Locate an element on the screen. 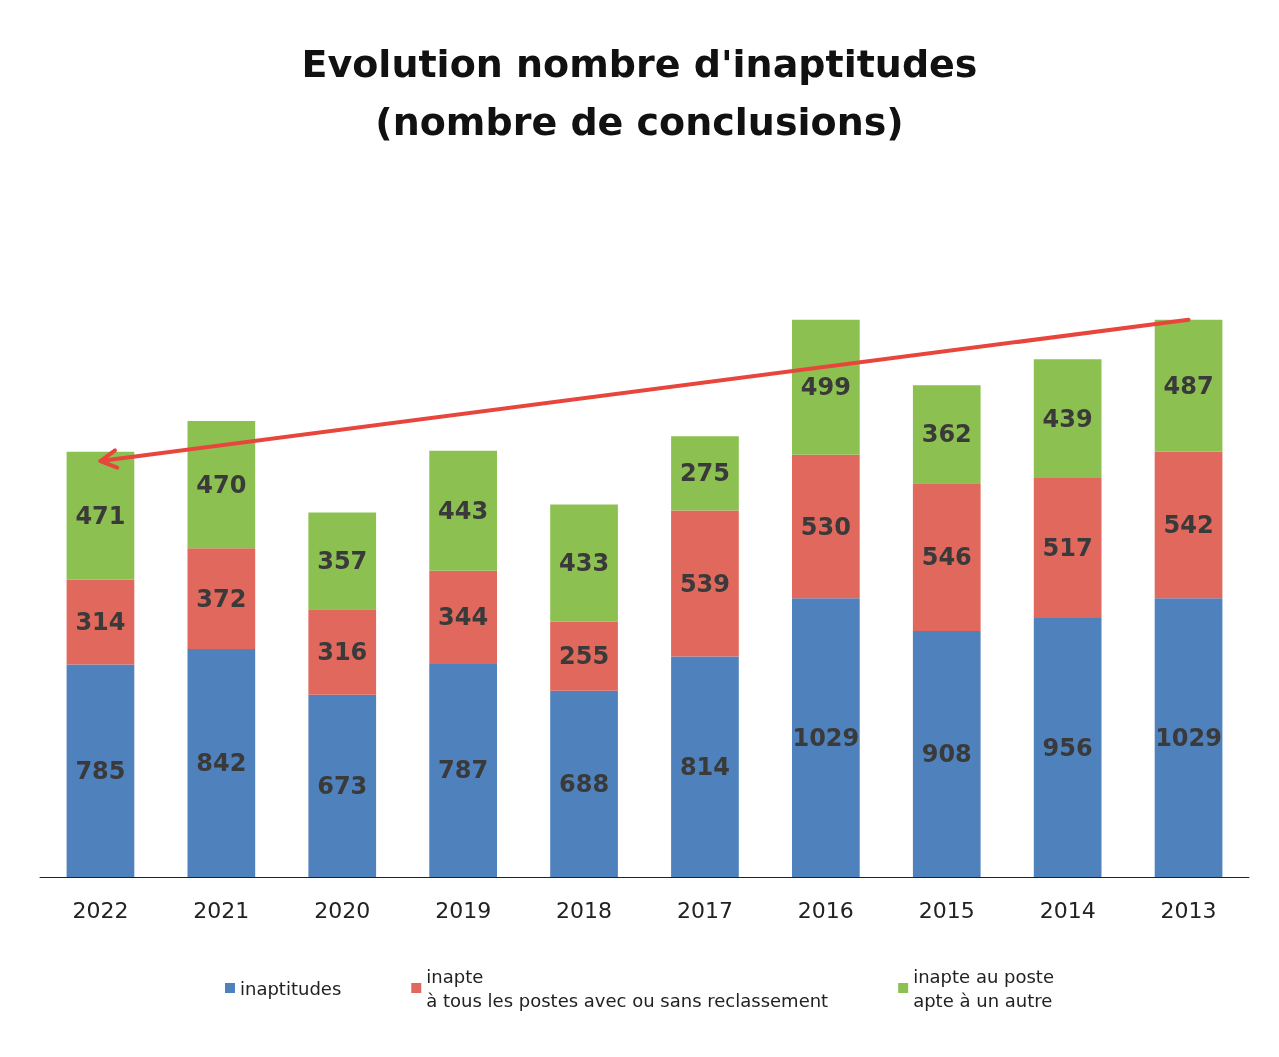  data-label: 673 is located at coordinates (342, 785).